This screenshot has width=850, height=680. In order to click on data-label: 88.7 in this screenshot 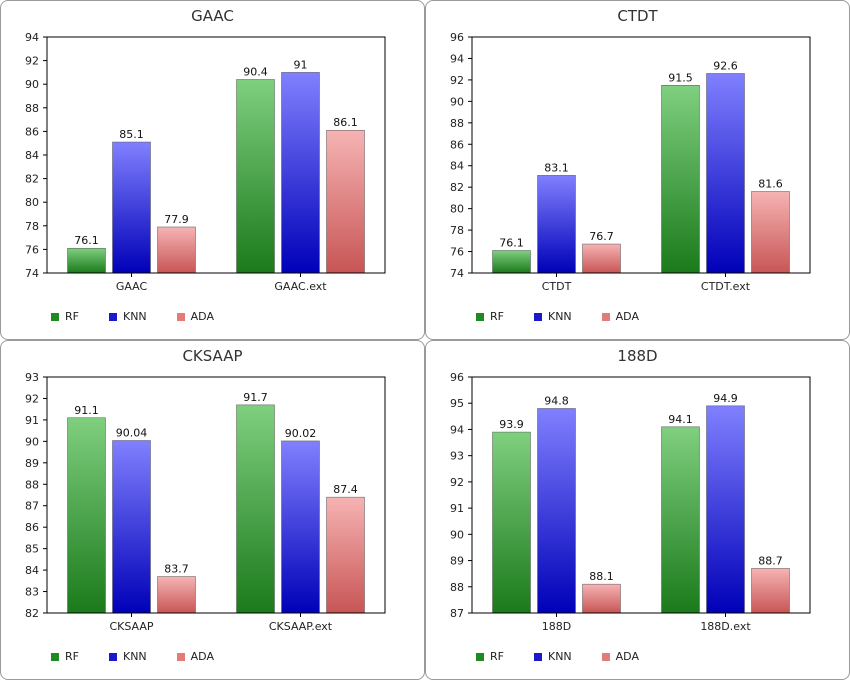, I will do `click(770, 560)`.